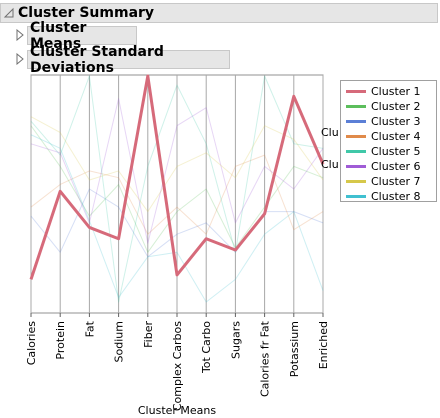 This screenshot has height=418, width=440. I want to click on tick-label-1: Protein, so click(60, 340).